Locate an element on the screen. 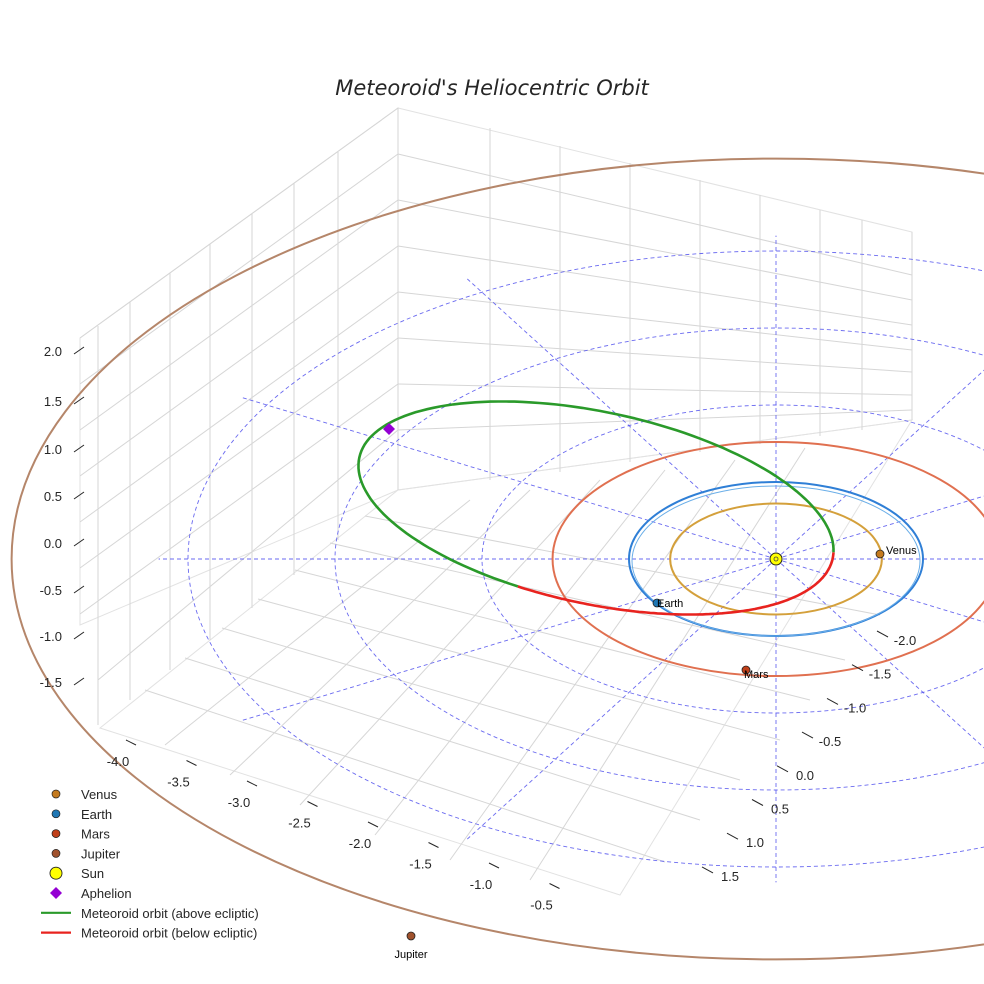  x-tick-label: -0.5 is located at coordinates (541, 905).